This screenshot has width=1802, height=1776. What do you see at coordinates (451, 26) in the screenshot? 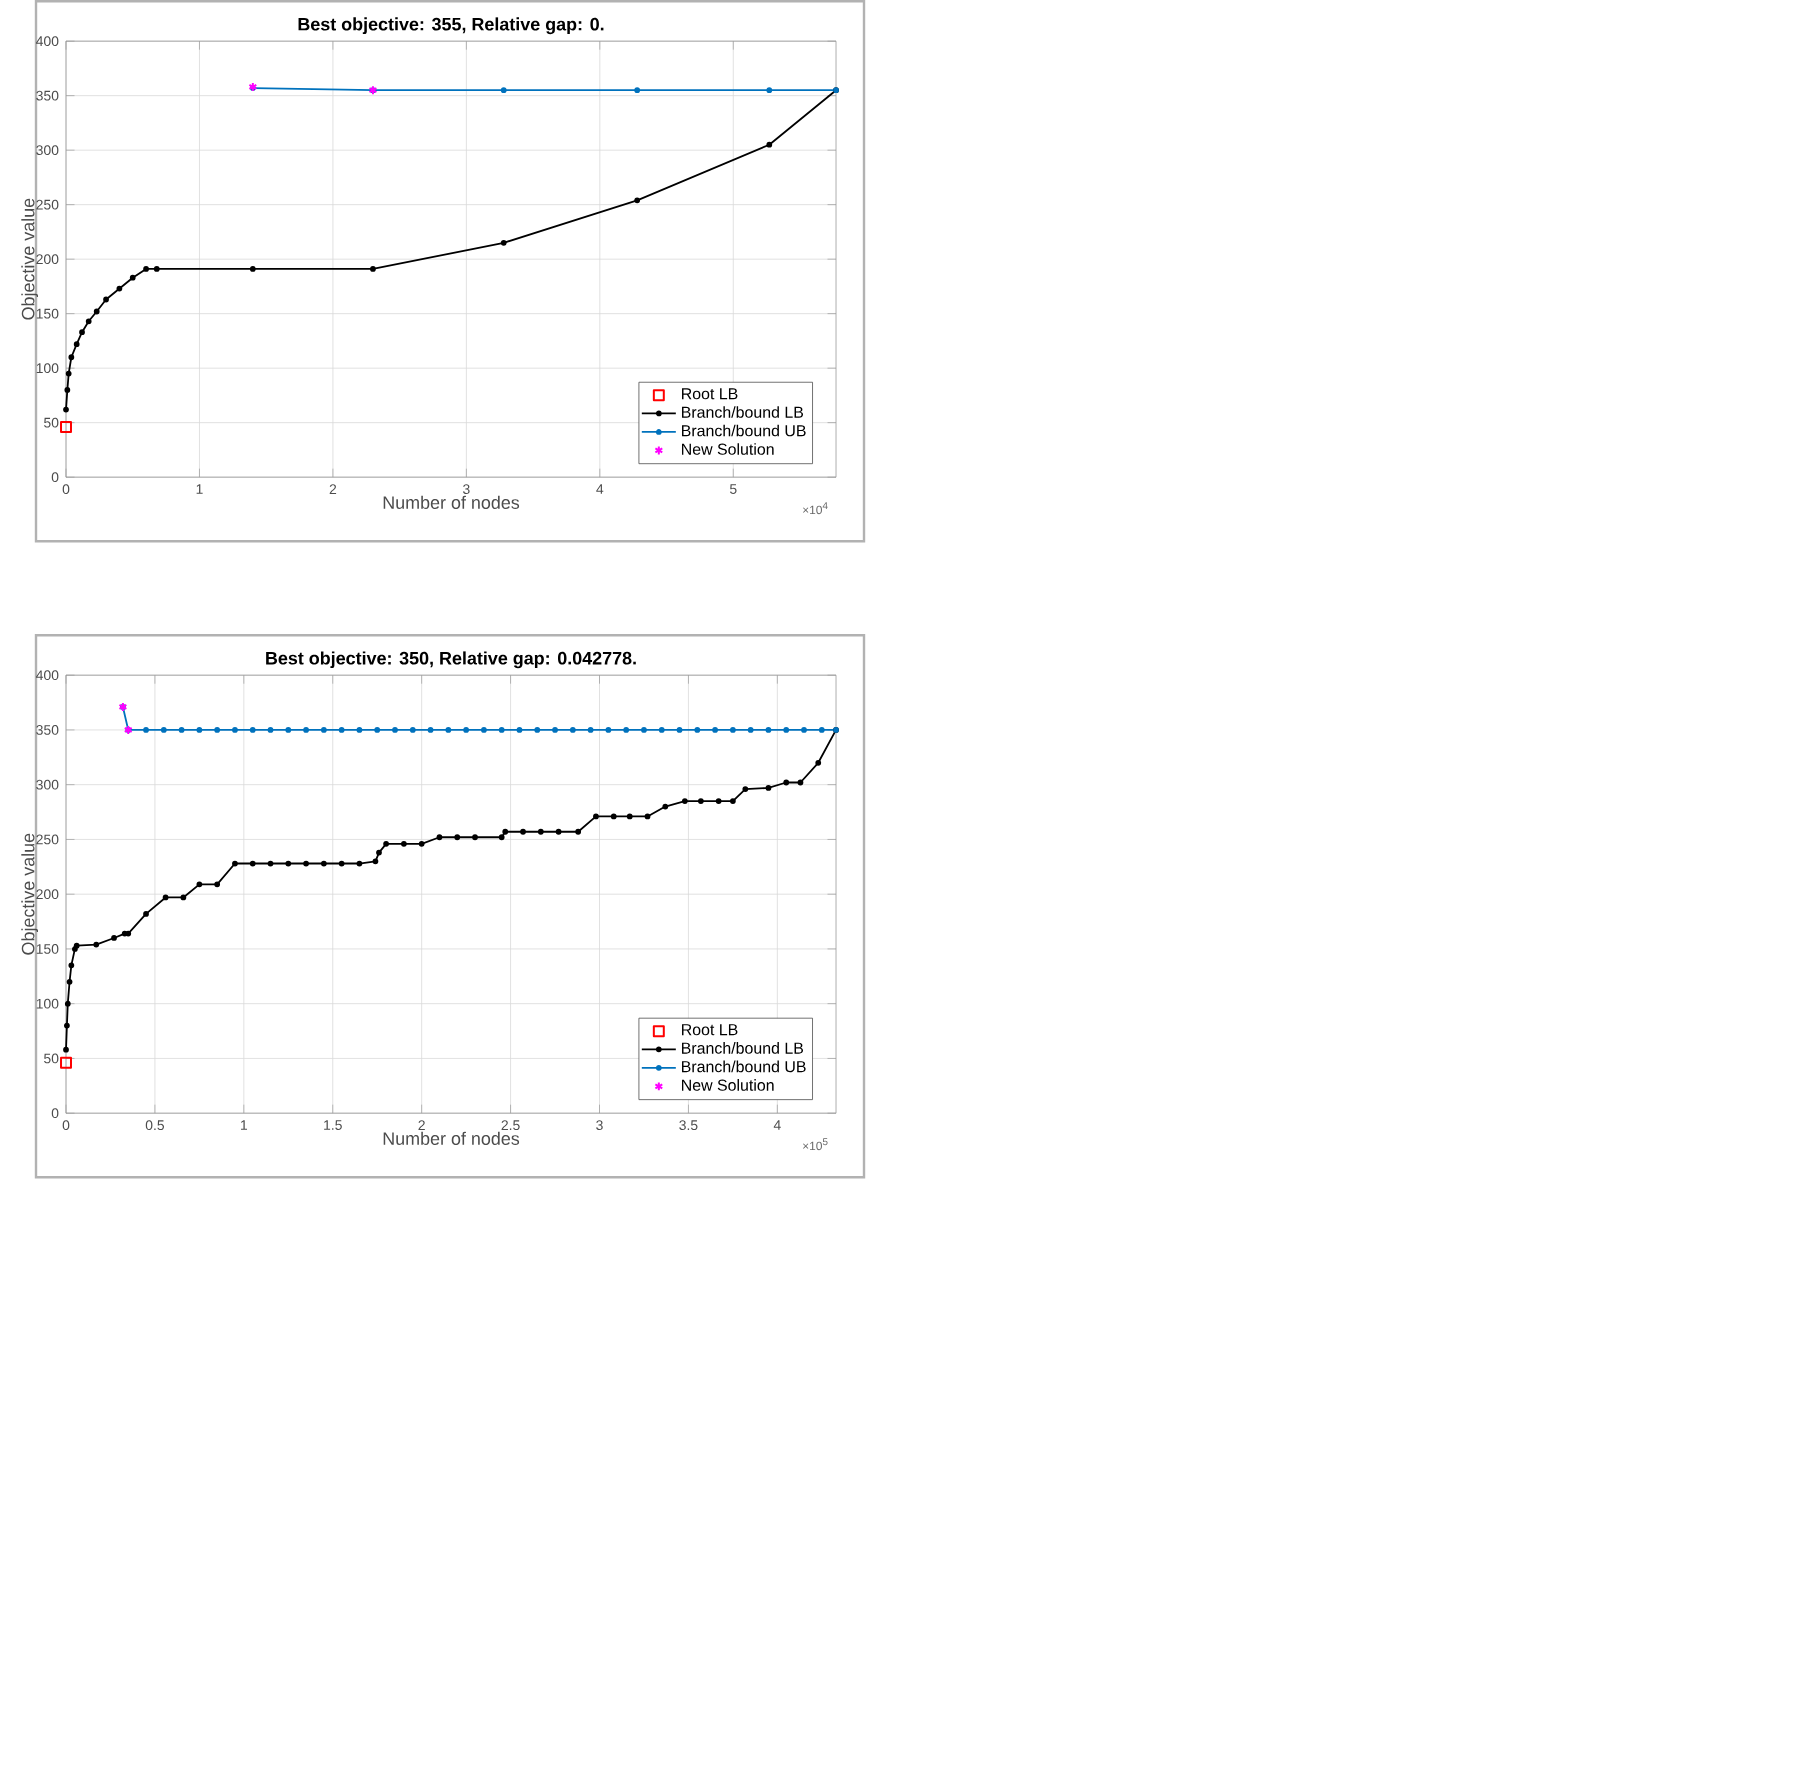
I see `chart-title: Best objective: 355, Relative gap: 0.` at bounding box center [451, 26].